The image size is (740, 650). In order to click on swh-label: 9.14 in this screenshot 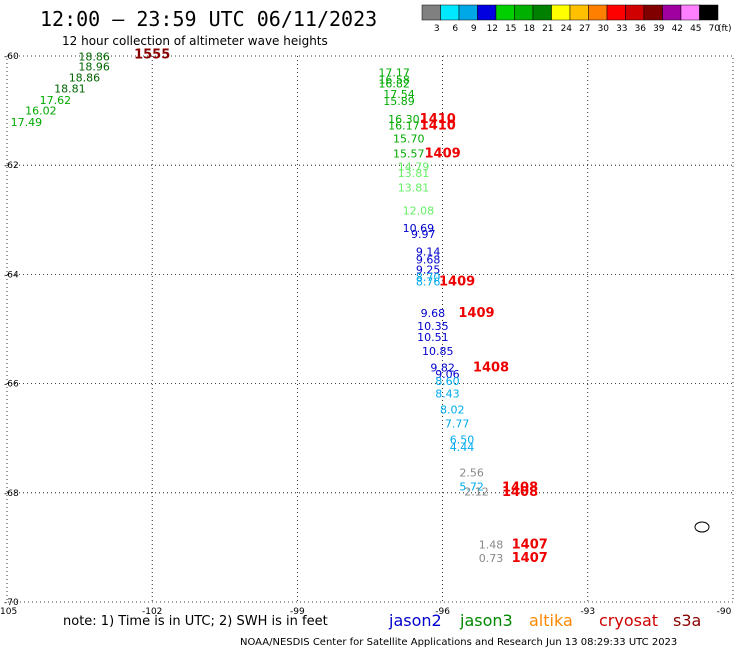, I will do `click(428, 251)`.